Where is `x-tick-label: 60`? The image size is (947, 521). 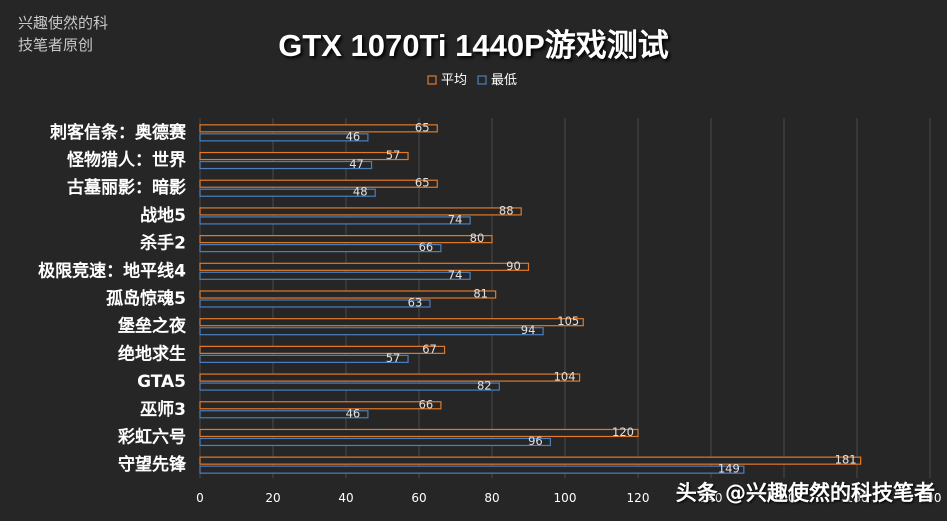 x-tick-label: 60 is located at coordinates (418, 498).